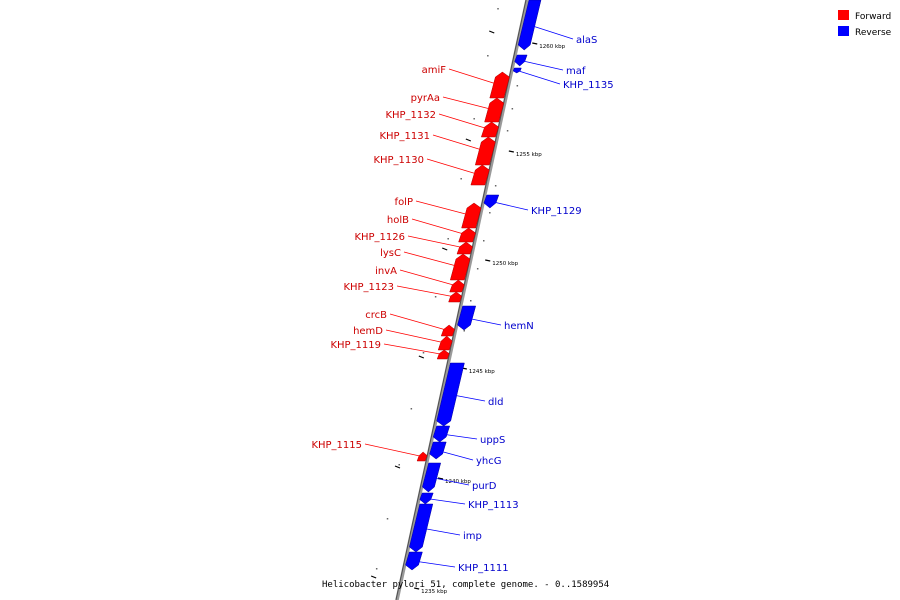 The height and width of the screenshot is (600, 900). What do you see at coordinates (434, 592) in the screenshot?
I see `tick-label: 1235 kbp` at bounding box center [434, 592].